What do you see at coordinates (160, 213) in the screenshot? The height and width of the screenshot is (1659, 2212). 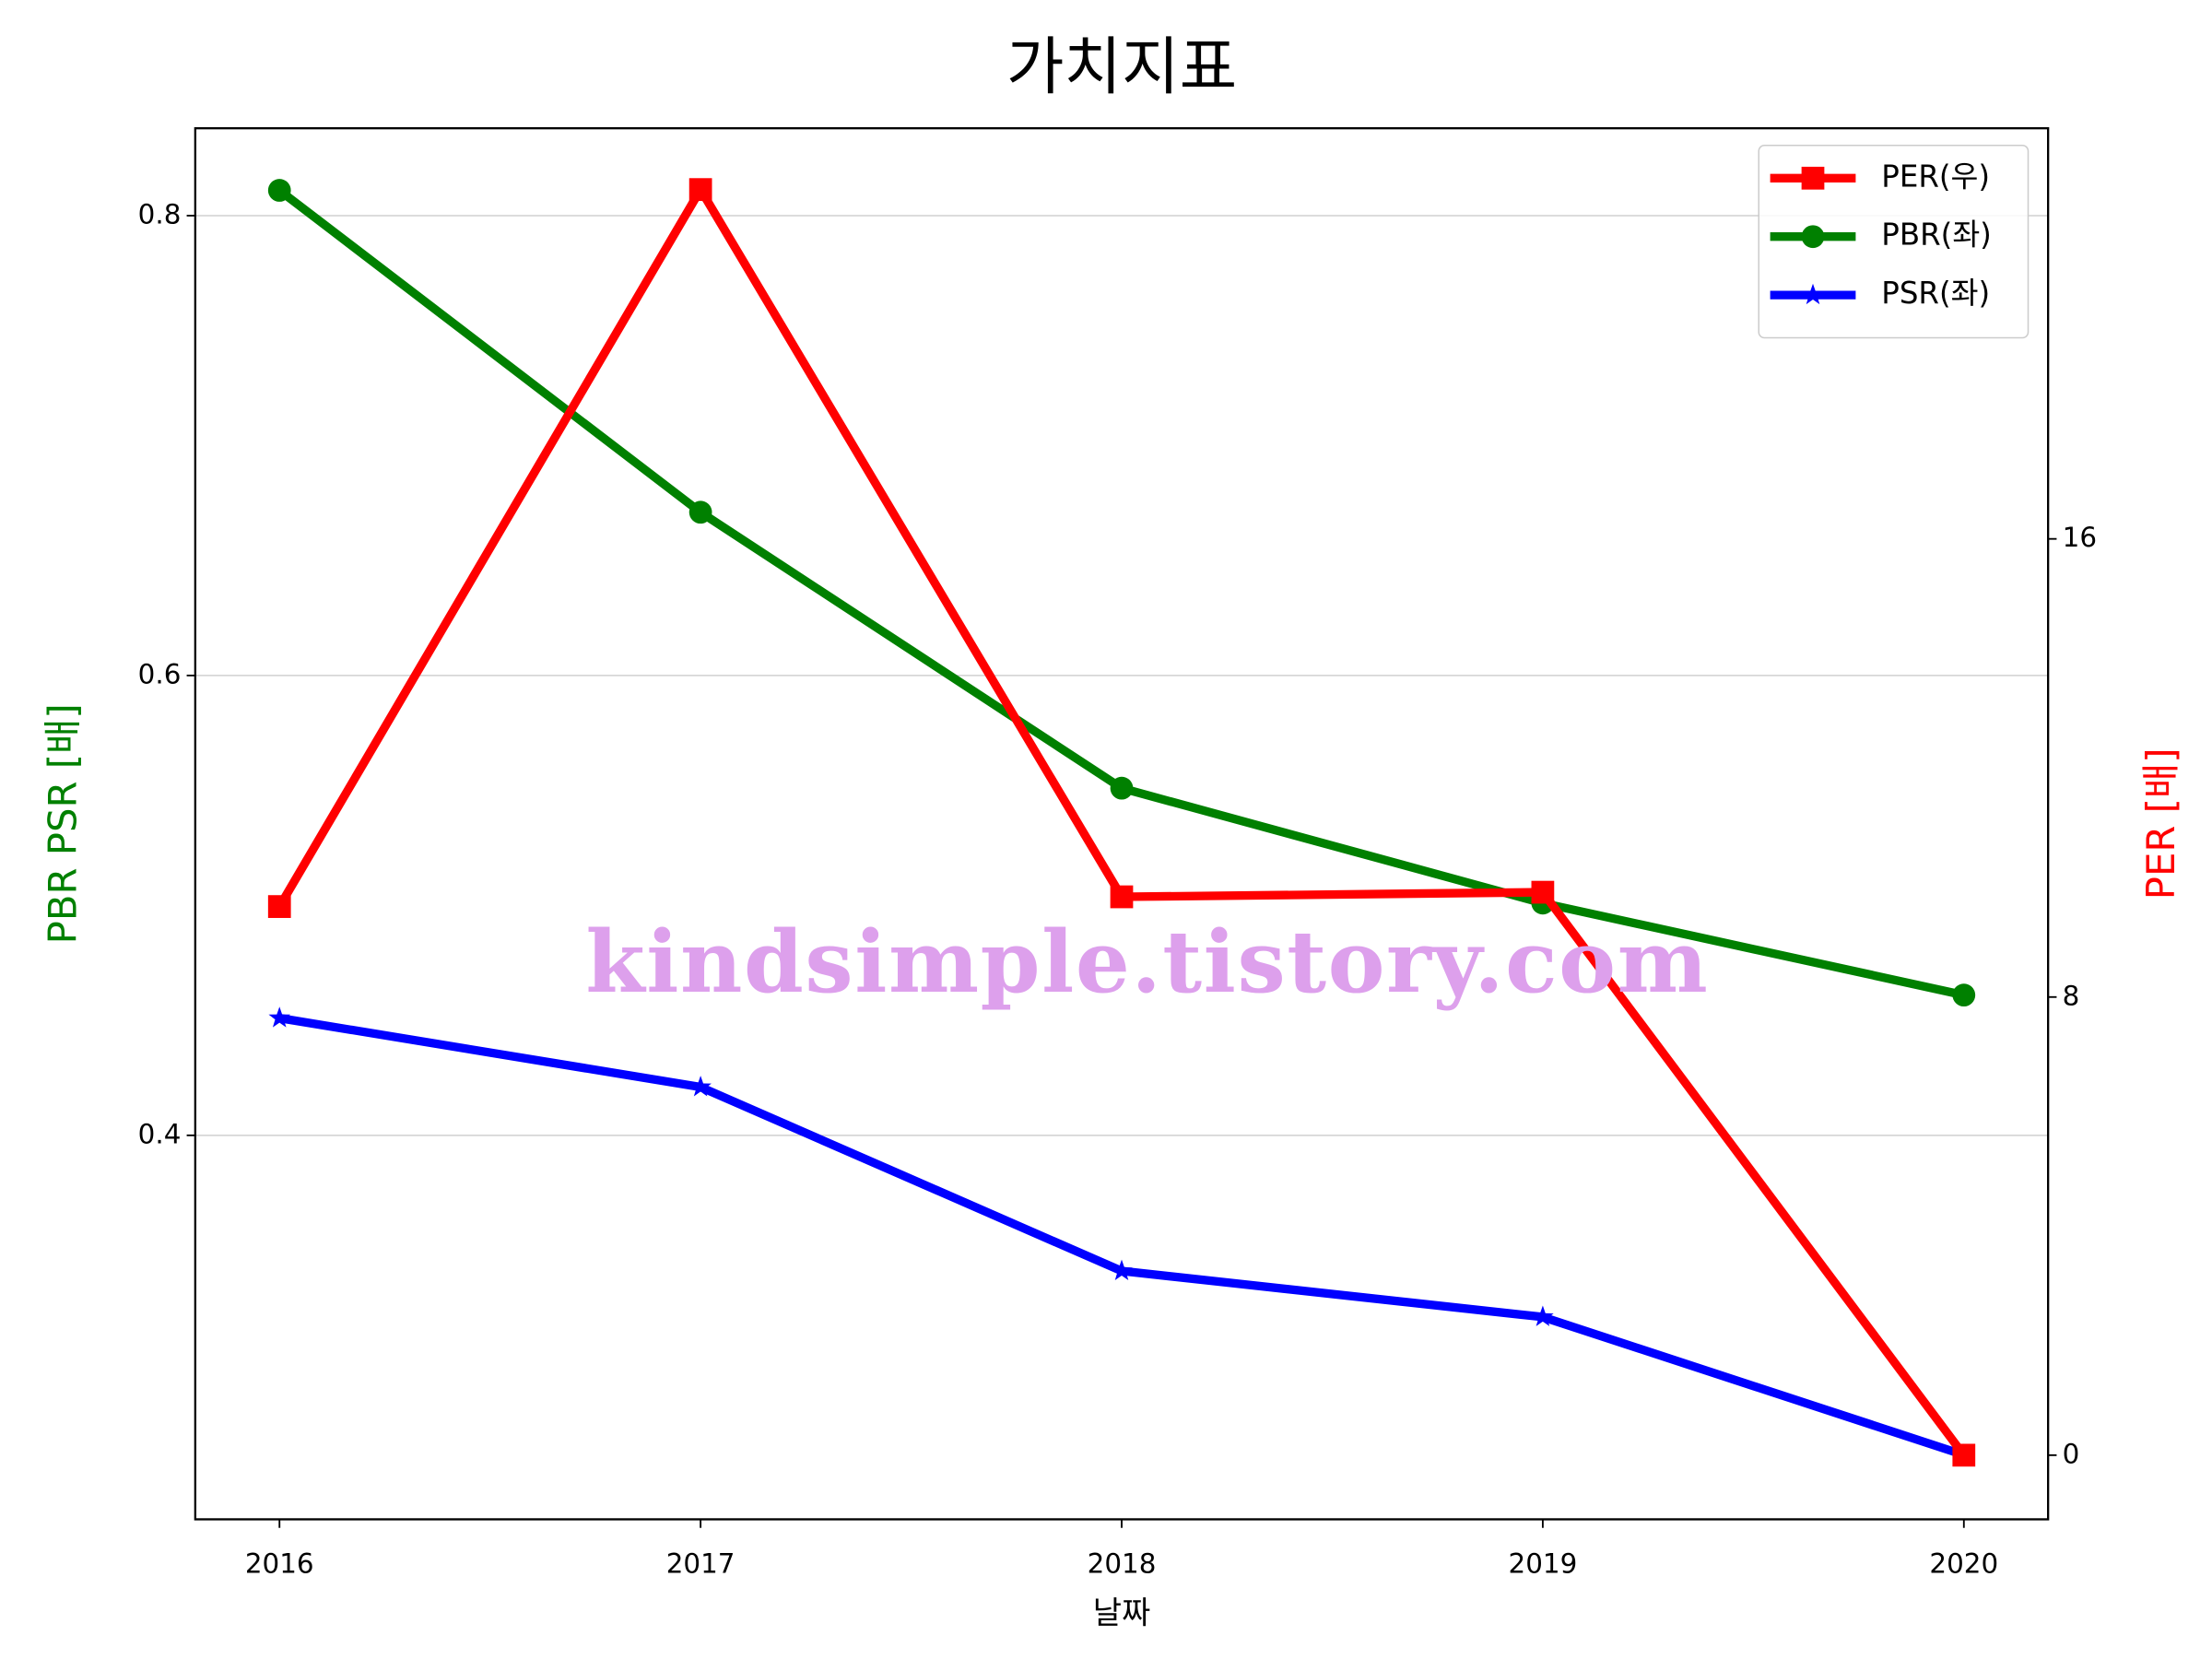 I see `y-tick-label: 0.8` at bounding box center [160, 213].